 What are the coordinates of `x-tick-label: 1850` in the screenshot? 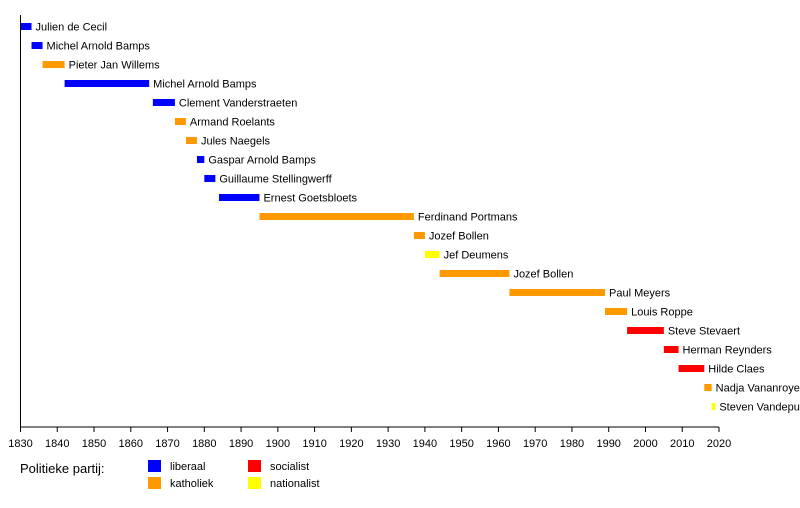 It's located at (94, 444).